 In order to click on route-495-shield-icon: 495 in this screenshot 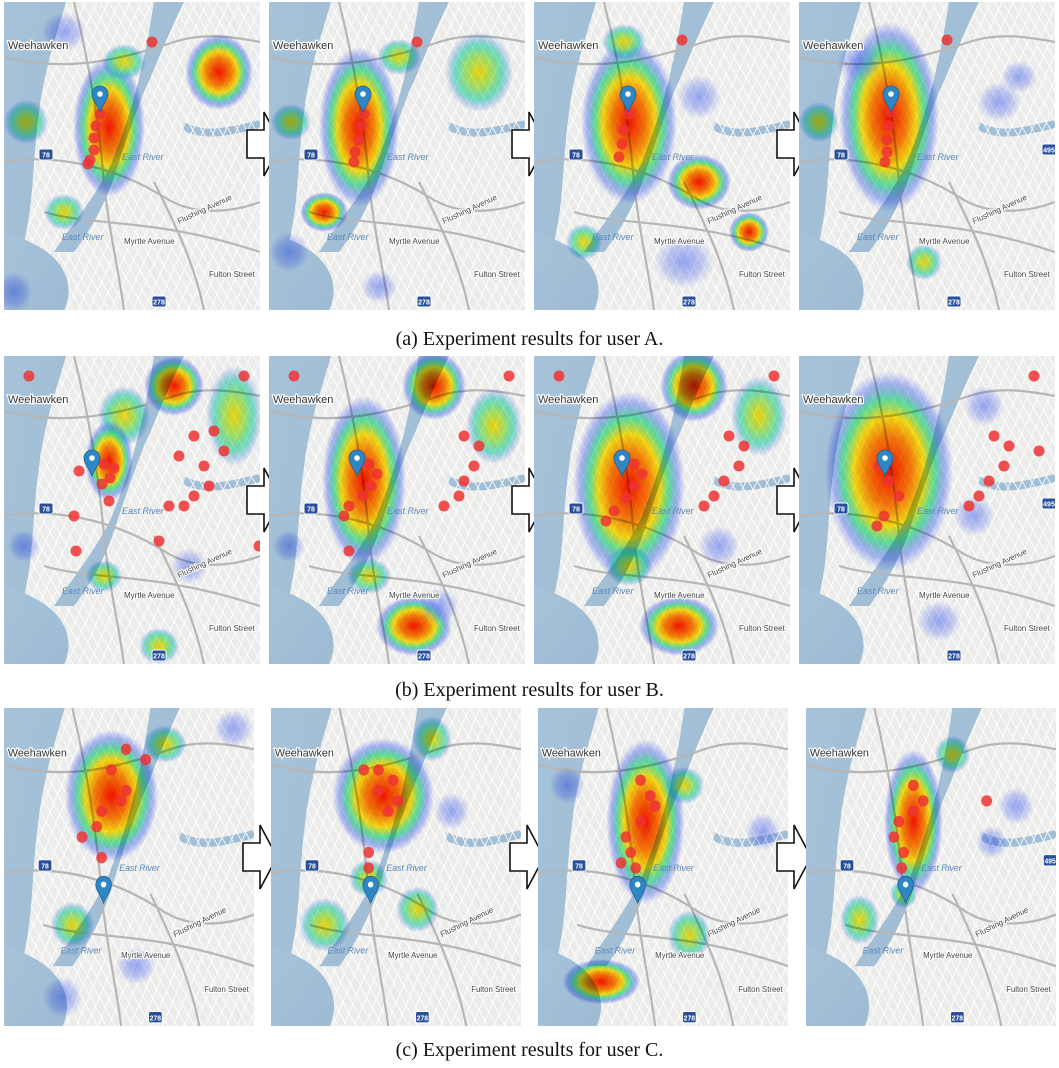, I will do `click(1048, 503)`.